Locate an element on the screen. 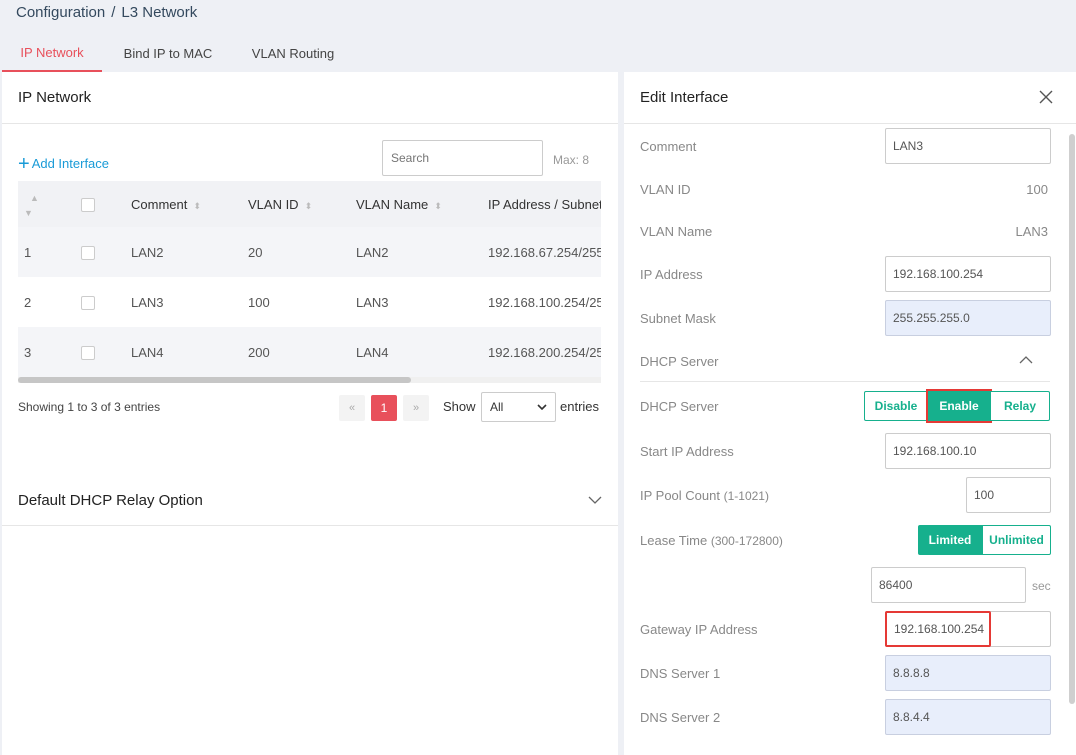 This screenshot has width=1076, height=755. tab-bind-ip-to-mac: Bind IP to MAC is located at coordinates (168, 53).